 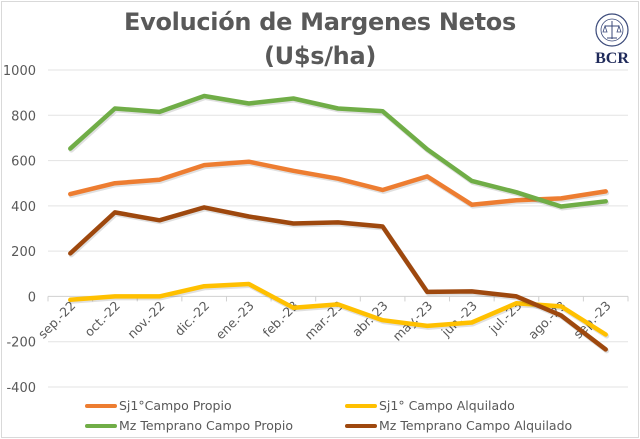 I want to click on legend-item: Sj1° Campo Alquilado, so click(x=430, y=405).